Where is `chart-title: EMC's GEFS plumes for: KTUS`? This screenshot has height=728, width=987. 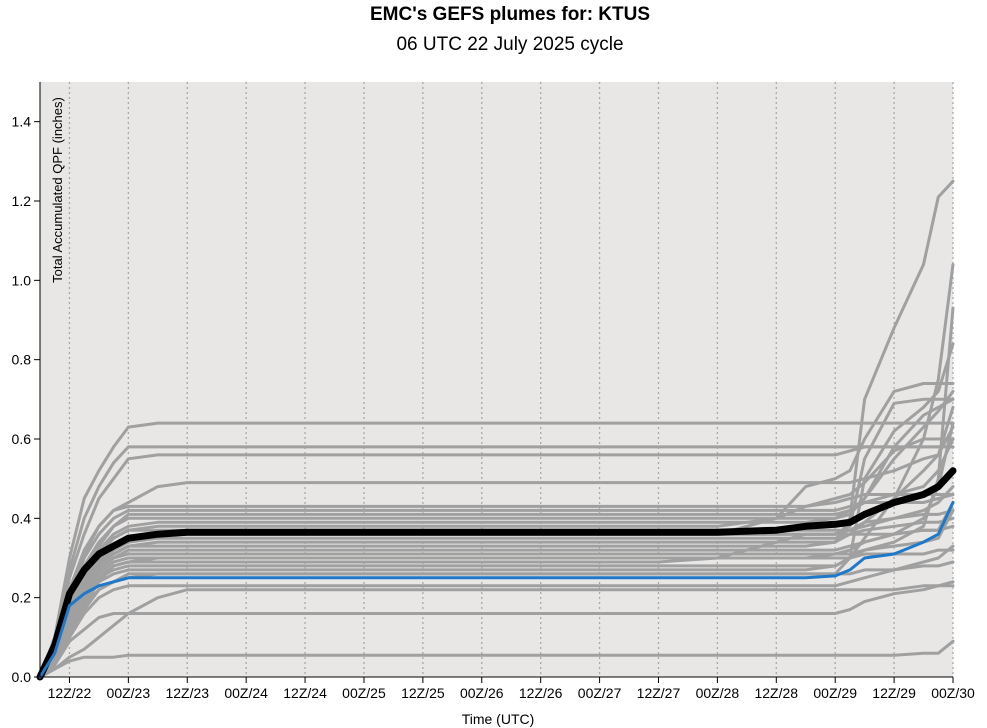
chart-title: EMC's GEFS plumes for: KTUS is located at coordinates (510, 14).